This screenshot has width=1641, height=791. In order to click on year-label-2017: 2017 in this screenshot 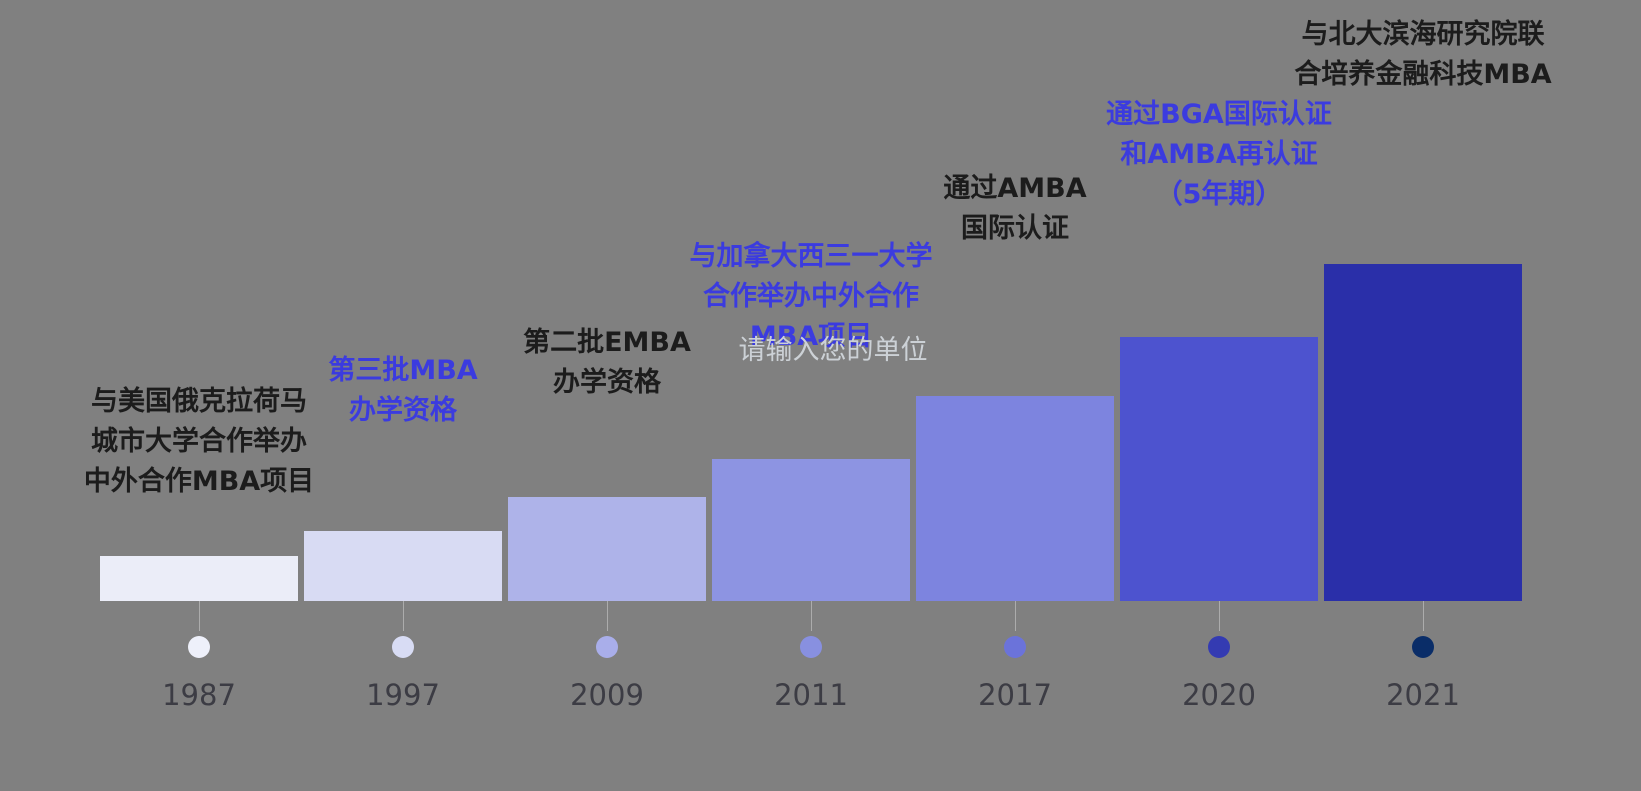, I will do `click(1015, 695)`.